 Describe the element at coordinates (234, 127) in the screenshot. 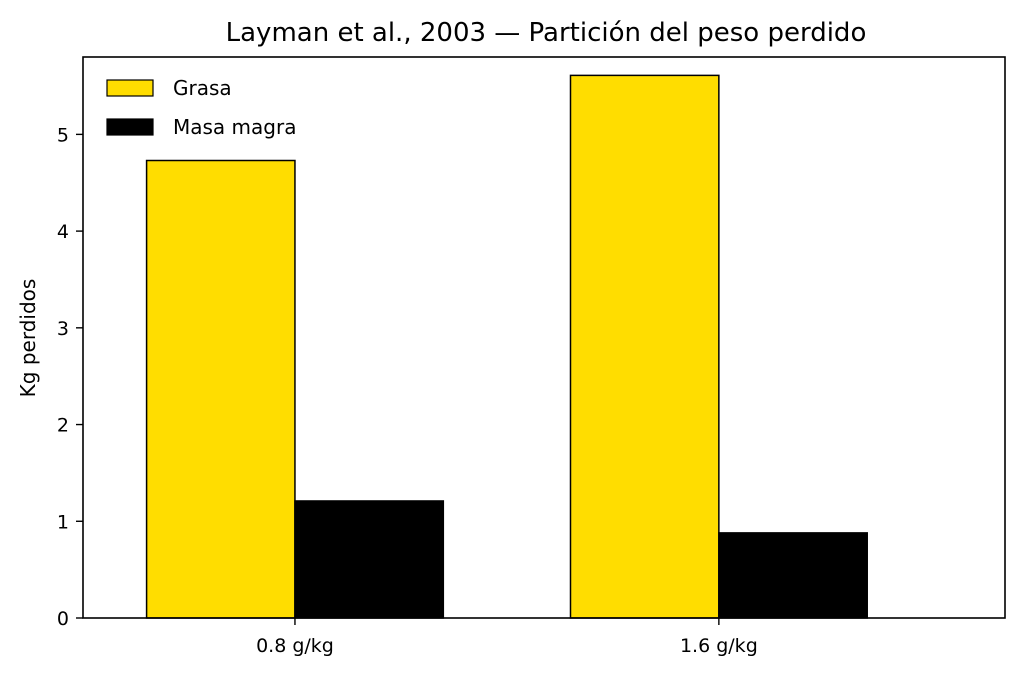

I see `legend-label-masa-magra: Masa magra` at that location.